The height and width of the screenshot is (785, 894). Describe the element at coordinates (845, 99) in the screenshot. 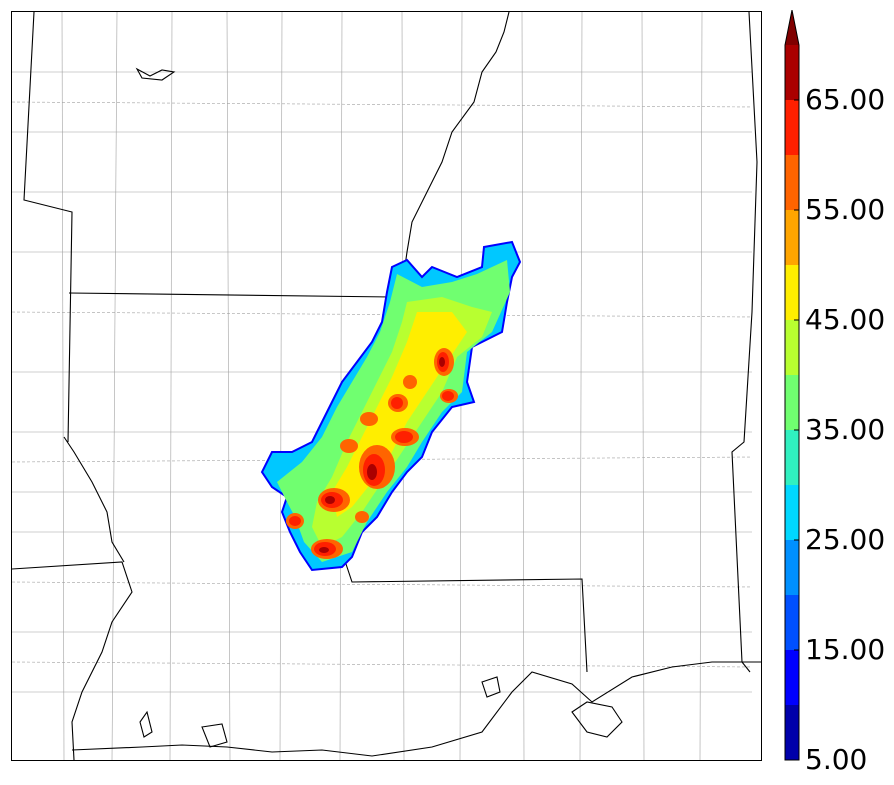

I see `colorbar-tick-label: 65.00` at that location.